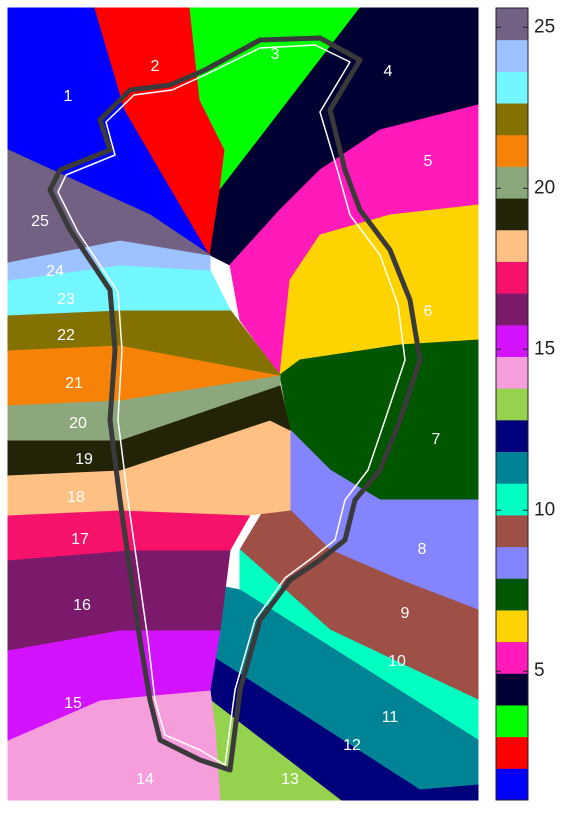 Image resolution: width=566 pixels, height=817 pixels. Describe the element at coordinates (82, 605) in the screenshot. I see `region-label: 16` at that location.